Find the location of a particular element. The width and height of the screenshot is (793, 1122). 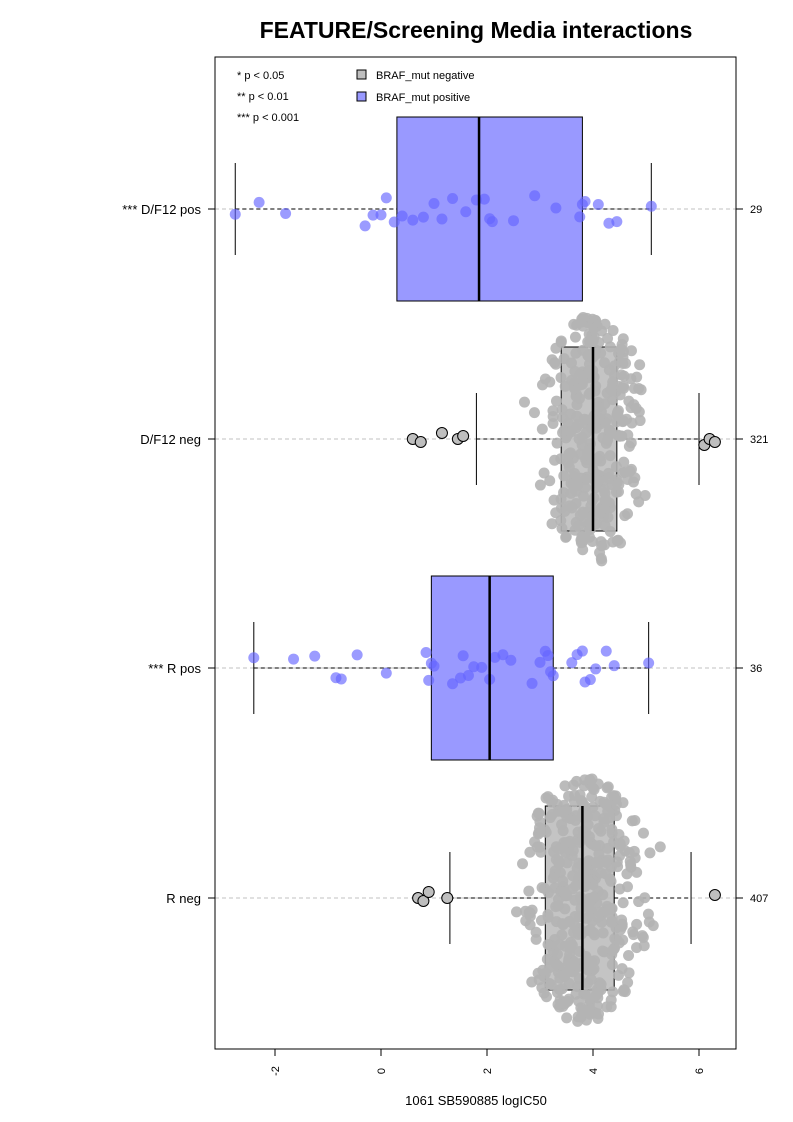

category-label: *** D/F12 pos is located at coordinates (161, 209).